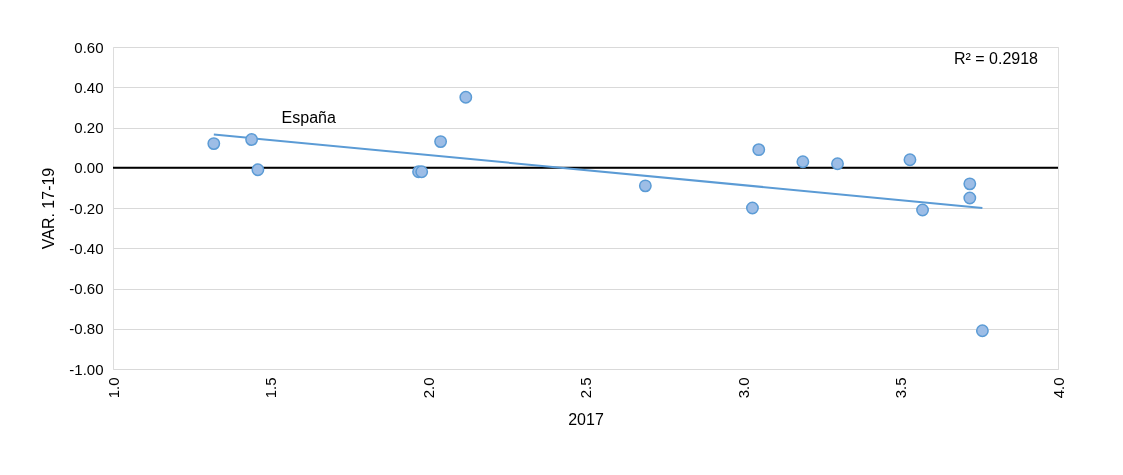 Image resolution: width=1123 pixels, height=475 pixels. Describe the element at coordinates (86, 288) in the screenshot. I see `y-tick-label: -0.60` at that location.